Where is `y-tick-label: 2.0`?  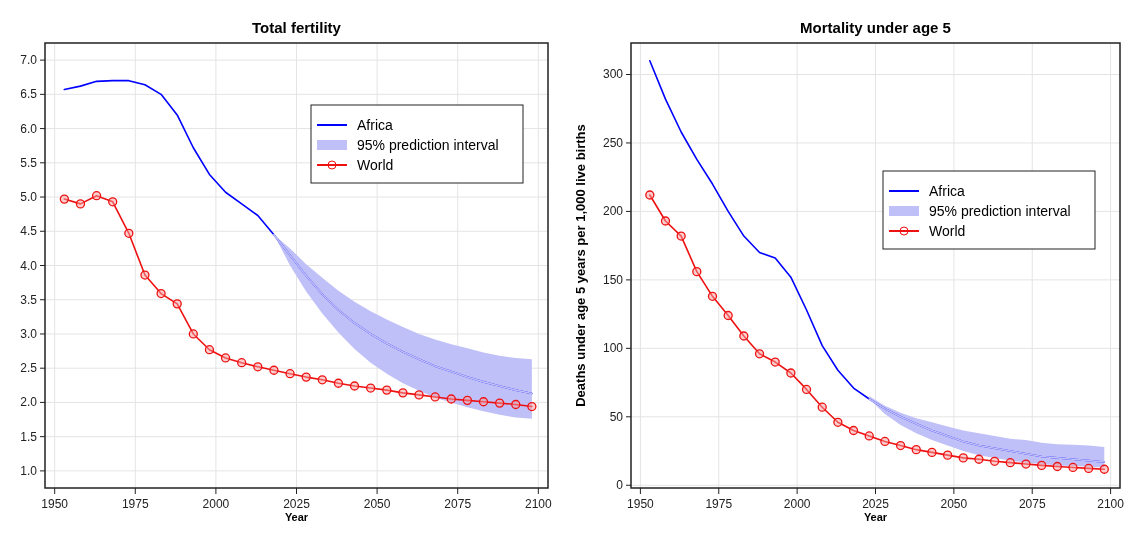
y-tick-label: 2.0 is located at coordinates (29, 402).